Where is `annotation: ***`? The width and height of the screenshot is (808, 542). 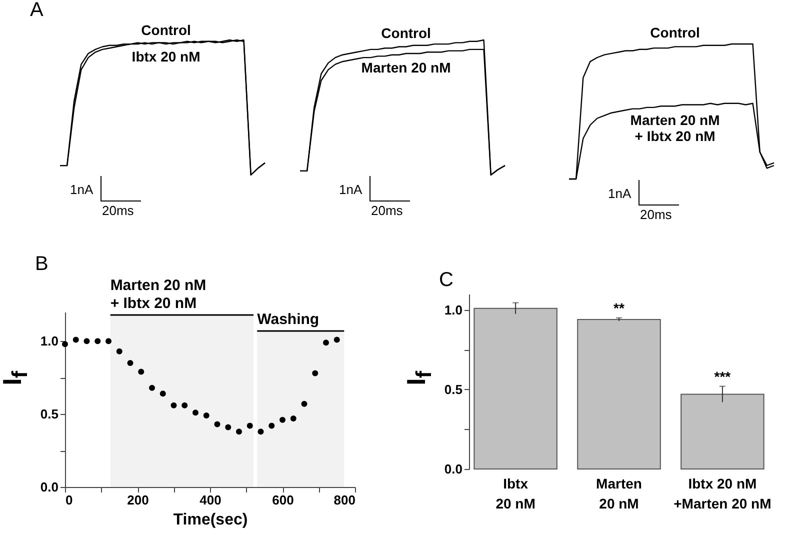 annotation: *** is located at coordinates (723, 376).